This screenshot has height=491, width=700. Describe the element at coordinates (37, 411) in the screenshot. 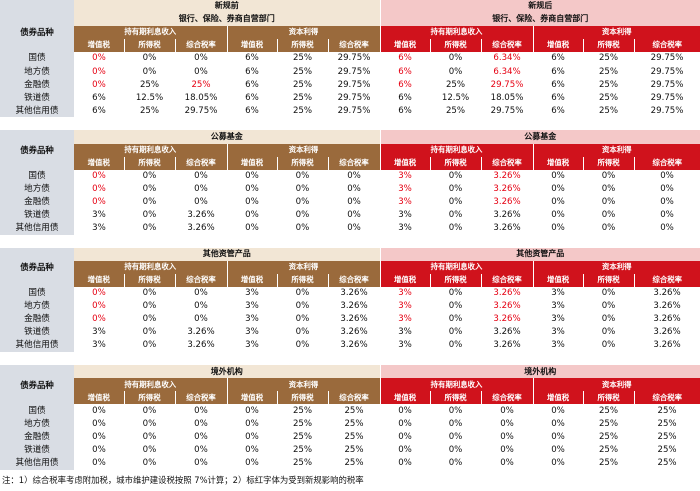

I see `bond-type: 国债` at that location.